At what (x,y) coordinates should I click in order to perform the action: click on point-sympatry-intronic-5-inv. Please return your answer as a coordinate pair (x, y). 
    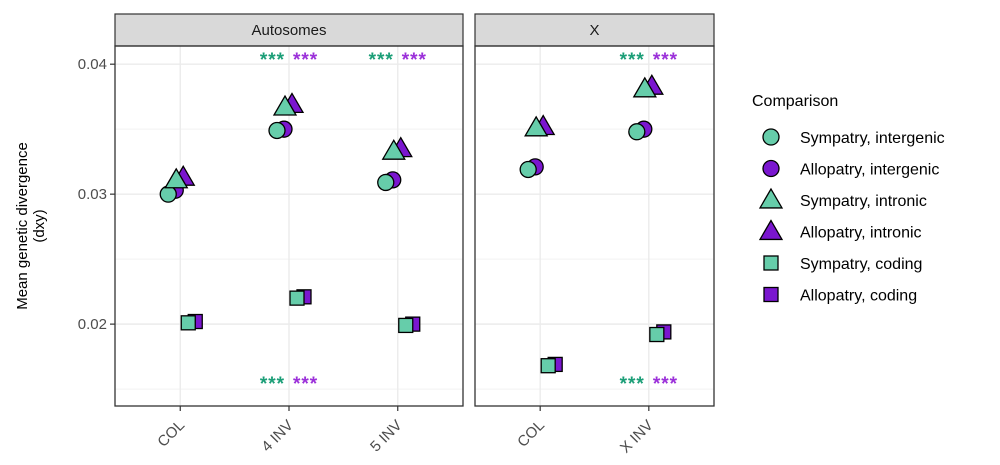
    Looking at the image, I should click on (393, 149).